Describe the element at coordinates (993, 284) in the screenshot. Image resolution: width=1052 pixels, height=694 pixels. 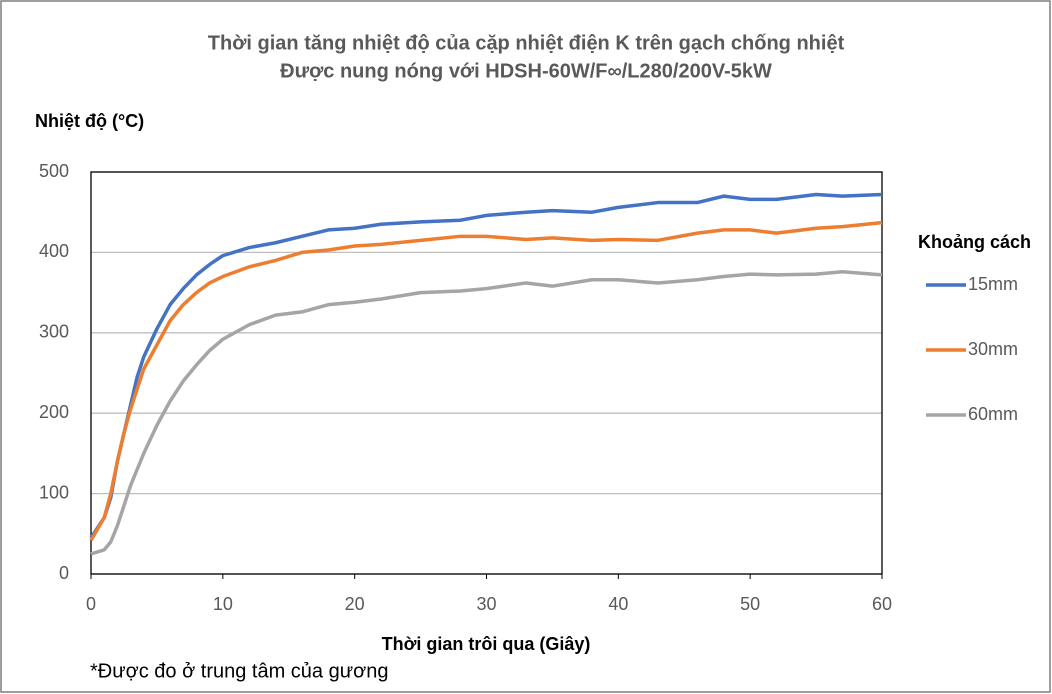
I see `legend-label: 15mm` at that location.